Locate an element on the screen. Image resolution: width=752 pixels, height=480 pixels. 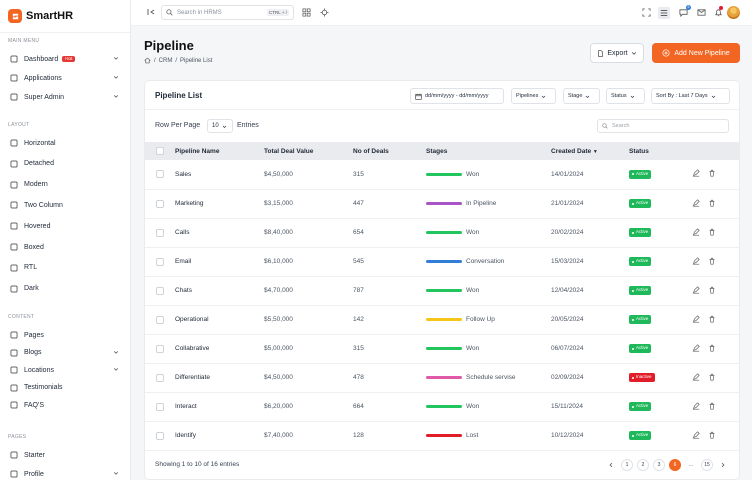
pipeline-name: Operational is located at coordinates (192, 319).